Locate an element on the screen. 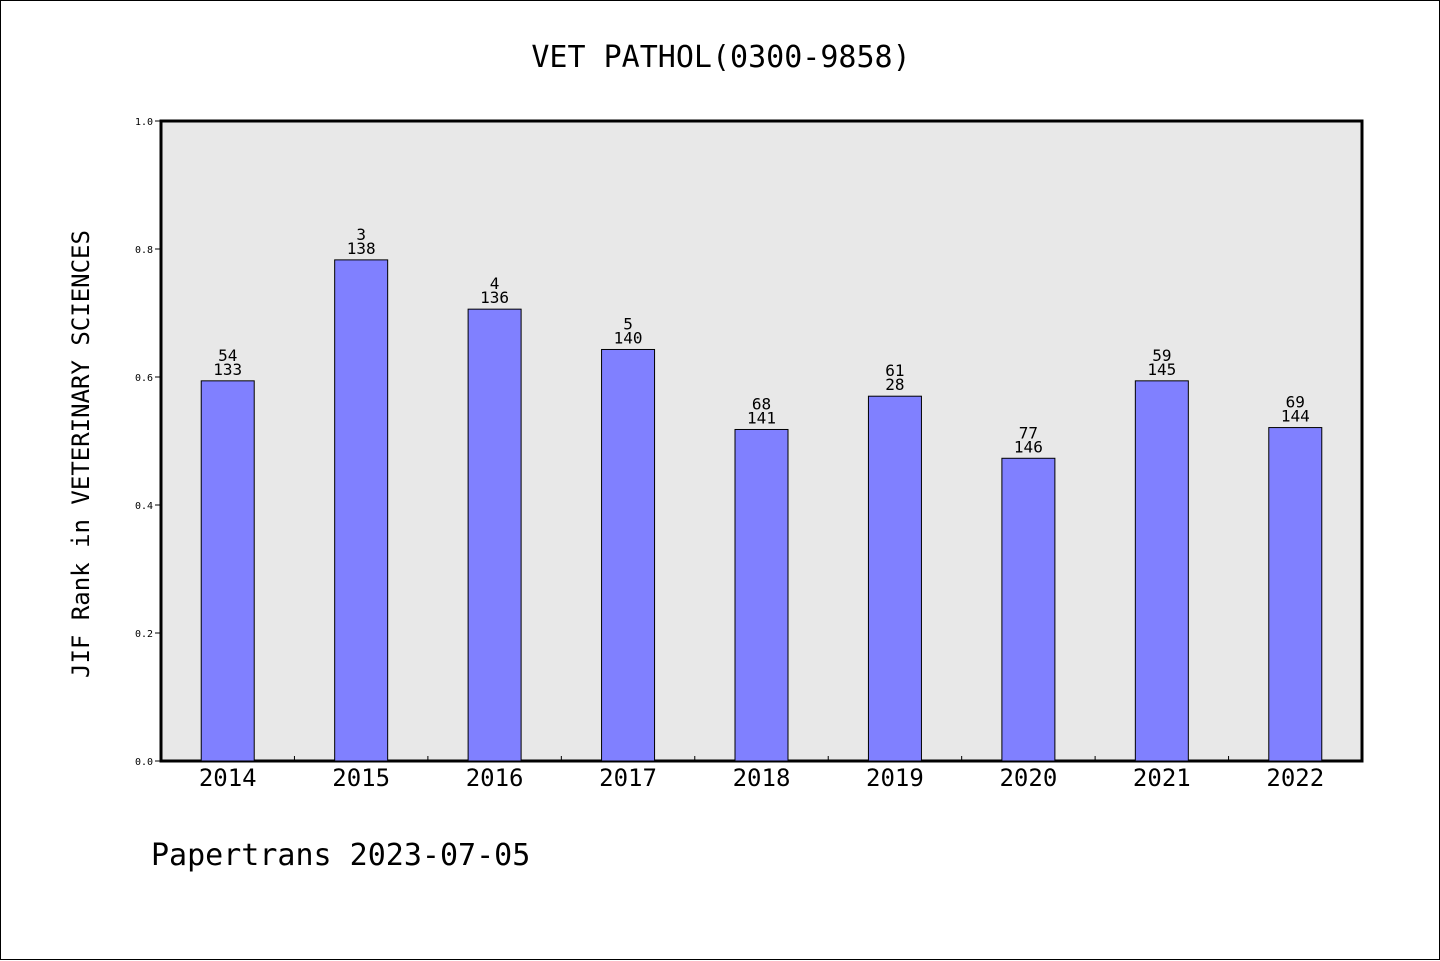 This screenshot has height=961, width=1440. bar-total-label: 144 is located at coordinates (1295, 416).